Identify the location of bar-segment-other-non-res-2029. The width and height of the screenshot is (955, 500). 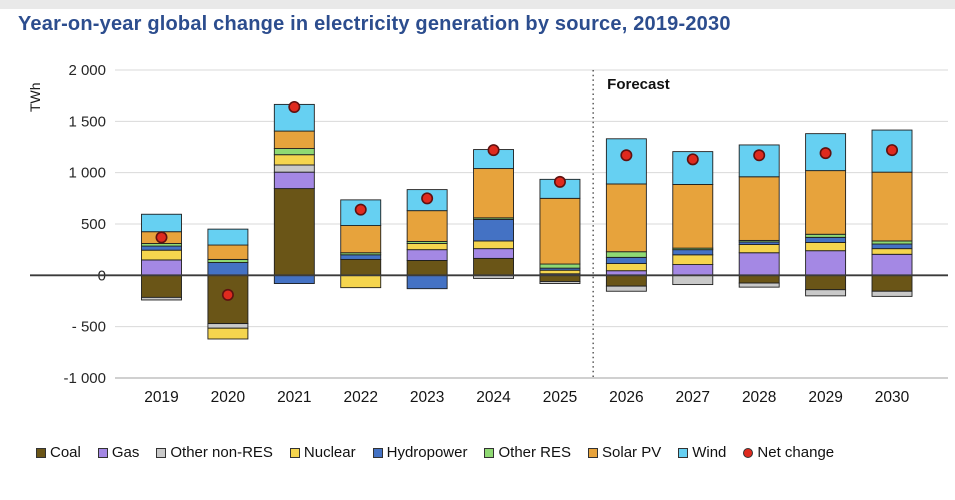
(826, 293).